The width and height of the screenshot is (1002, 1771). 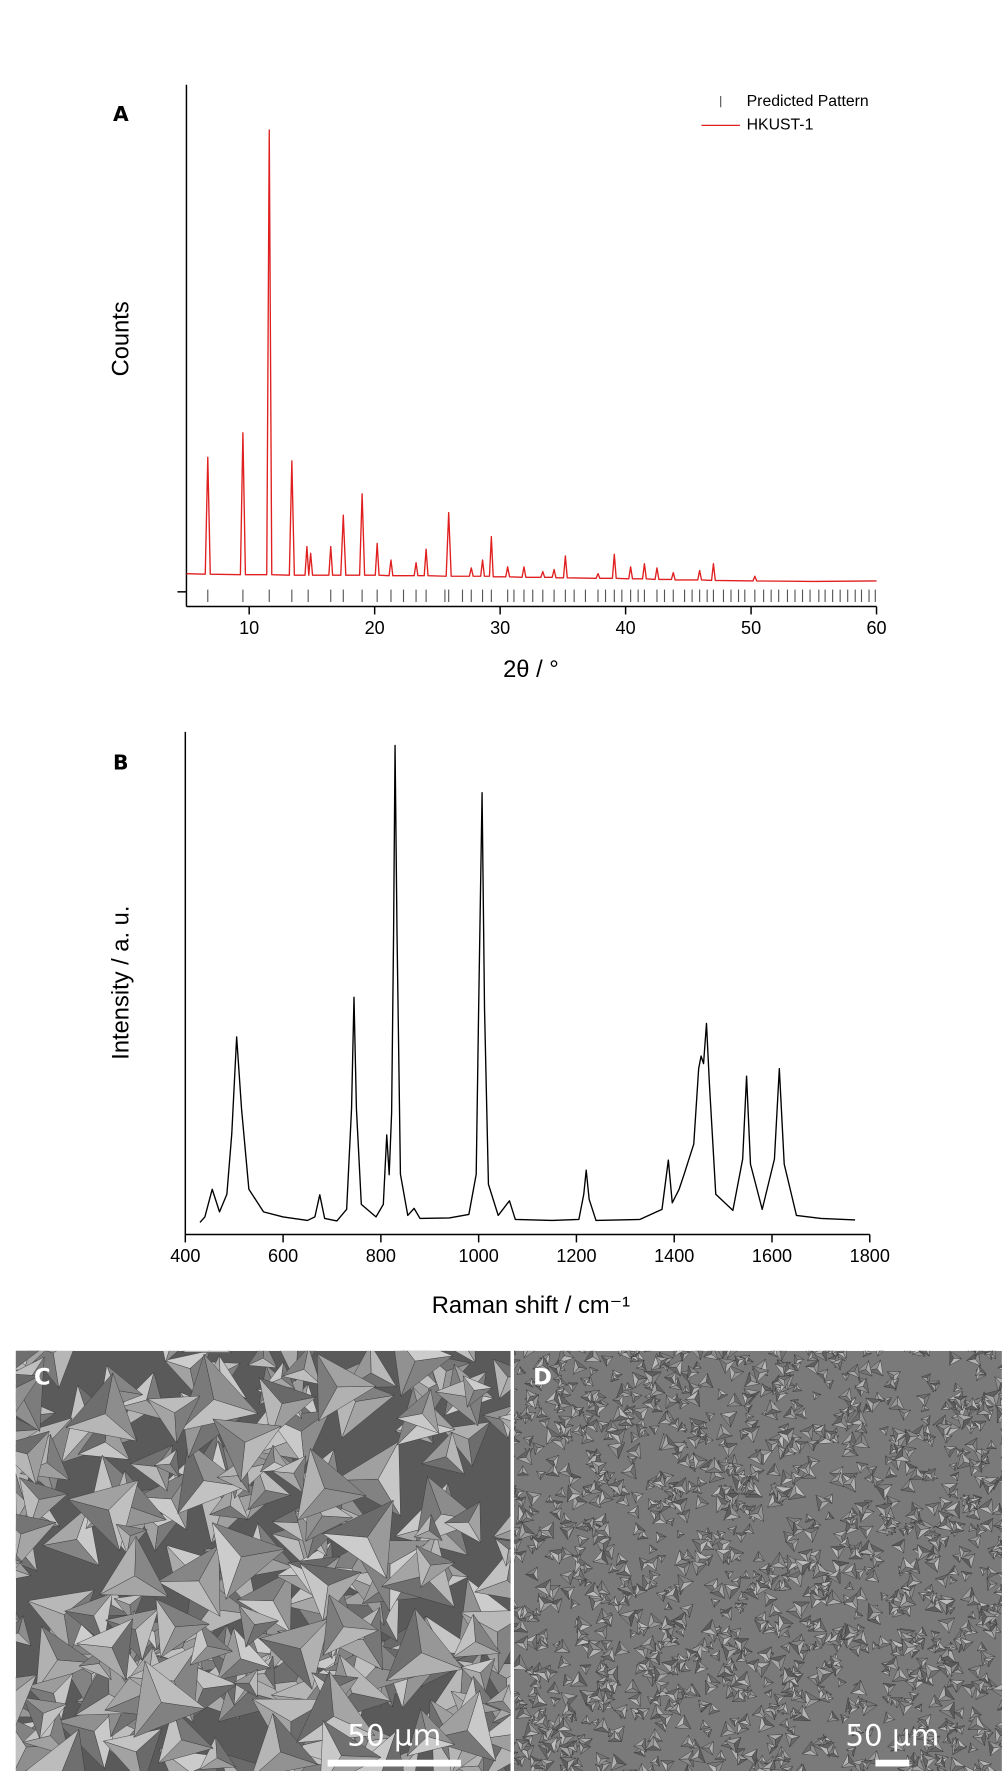 I want to click on x-tick-label: 20, so click(x=375, y=628).